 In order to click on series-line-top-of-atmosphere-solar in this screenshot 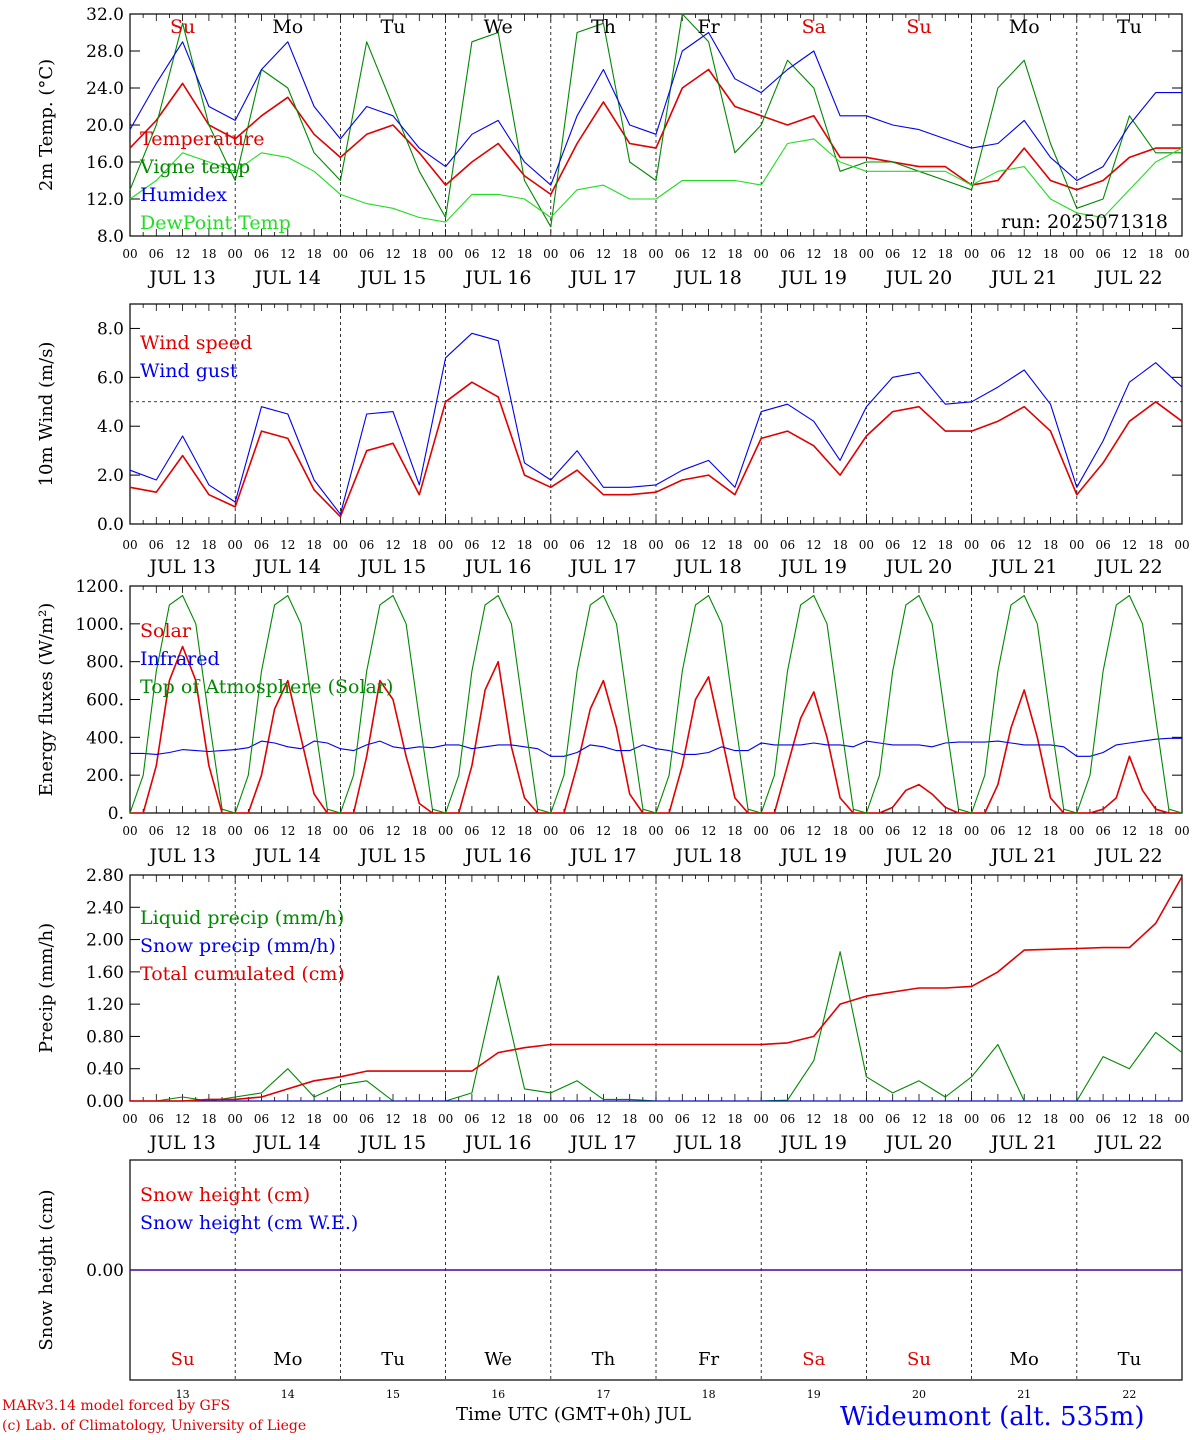, I will do `click(656, 704)`.